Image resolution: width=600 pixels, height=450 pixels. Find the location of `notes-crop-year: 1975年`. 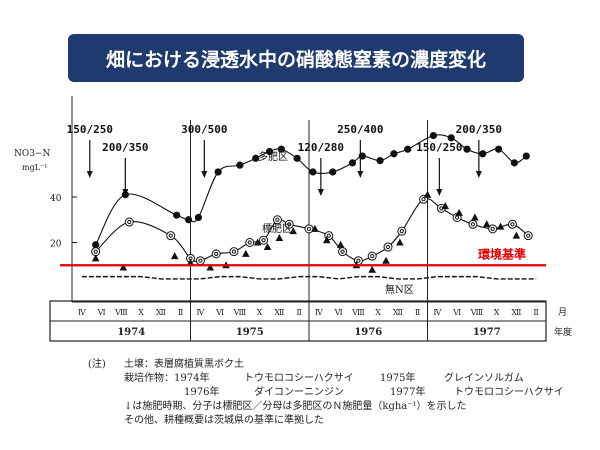

notes-crop-year: 1975年 is located at coordinates (398, 378).